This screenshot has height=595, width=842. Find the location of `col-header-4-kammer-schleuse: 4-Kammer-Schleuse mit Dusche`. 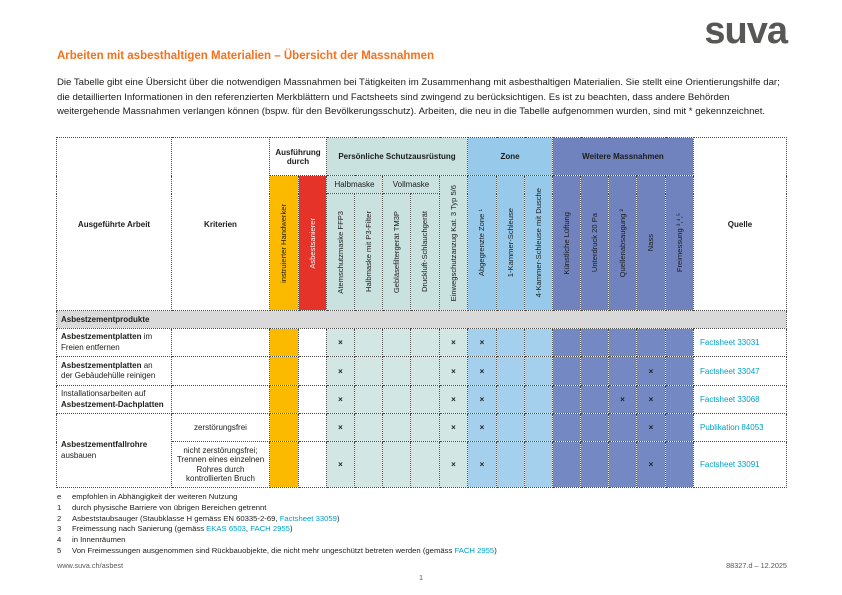

col-header-4-kammer-schleuse: 4-Kammer-Schleuse mit Dusche is located at coordinates (538, 243).